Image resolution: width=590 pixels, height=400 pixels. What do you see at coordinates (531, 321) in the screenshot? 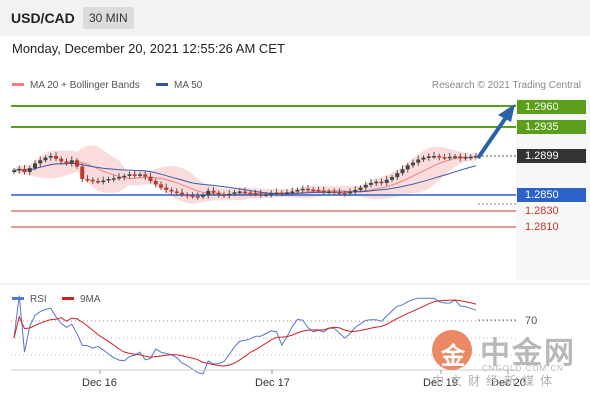
I see `rsi-level-label: 70` at bounding box center [531, 321].